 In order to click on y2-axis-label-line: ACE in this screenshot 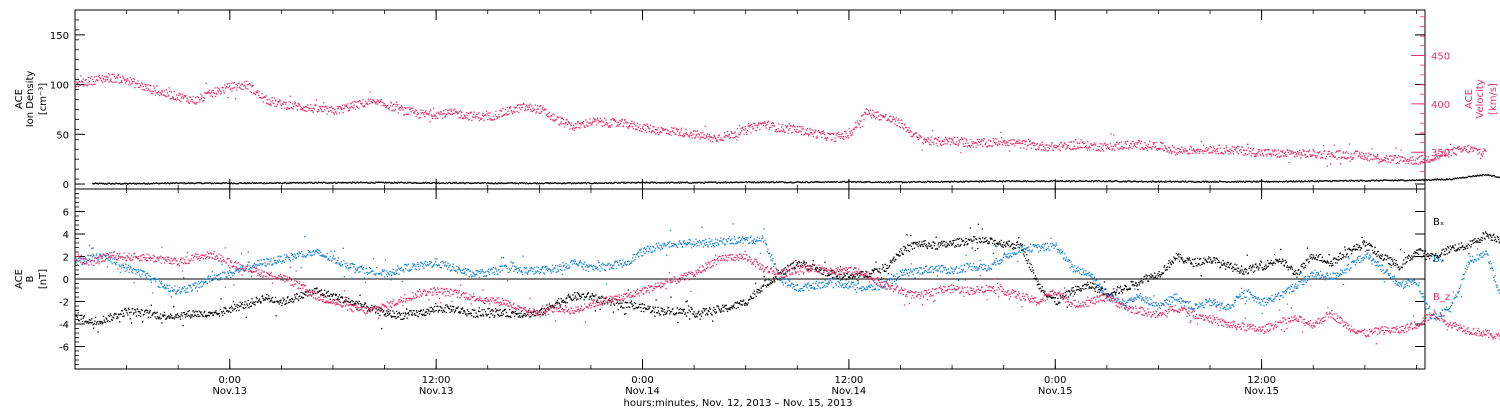, I will do `click(1469, 99)`.